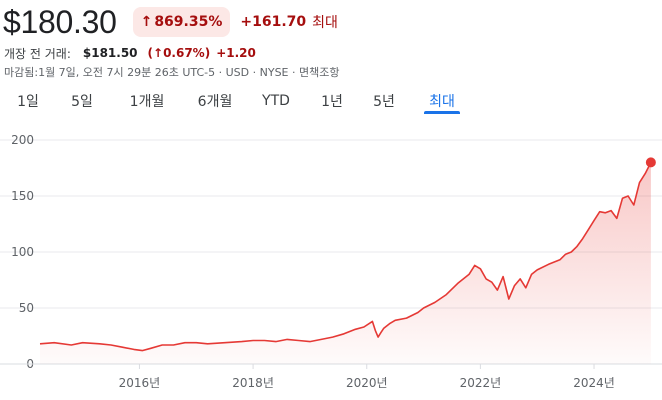  What do you see at coordinates (146, 22) in the screenshot?
I see `arrow-up-icon: ↑` at bounding box center [146, 22].